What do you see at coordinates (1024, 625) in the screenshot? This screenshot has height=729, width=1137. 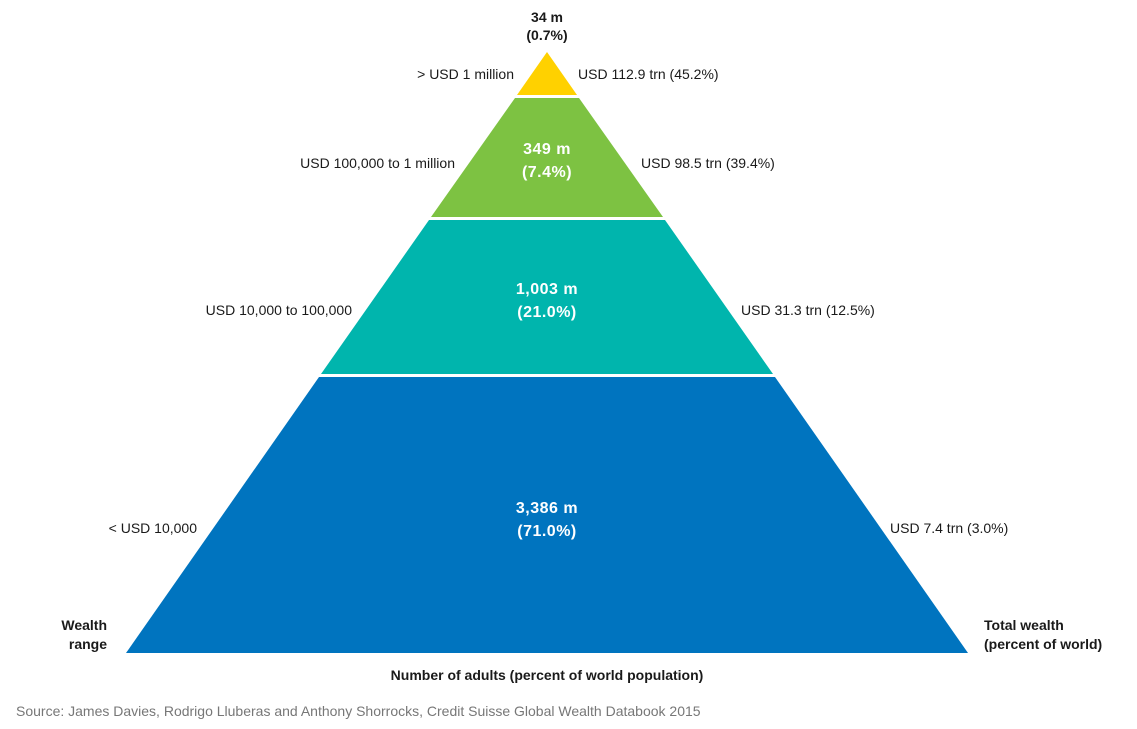 I see `total-wealth-caption-line1: Total wealth` at bounding box center [1024, 625].